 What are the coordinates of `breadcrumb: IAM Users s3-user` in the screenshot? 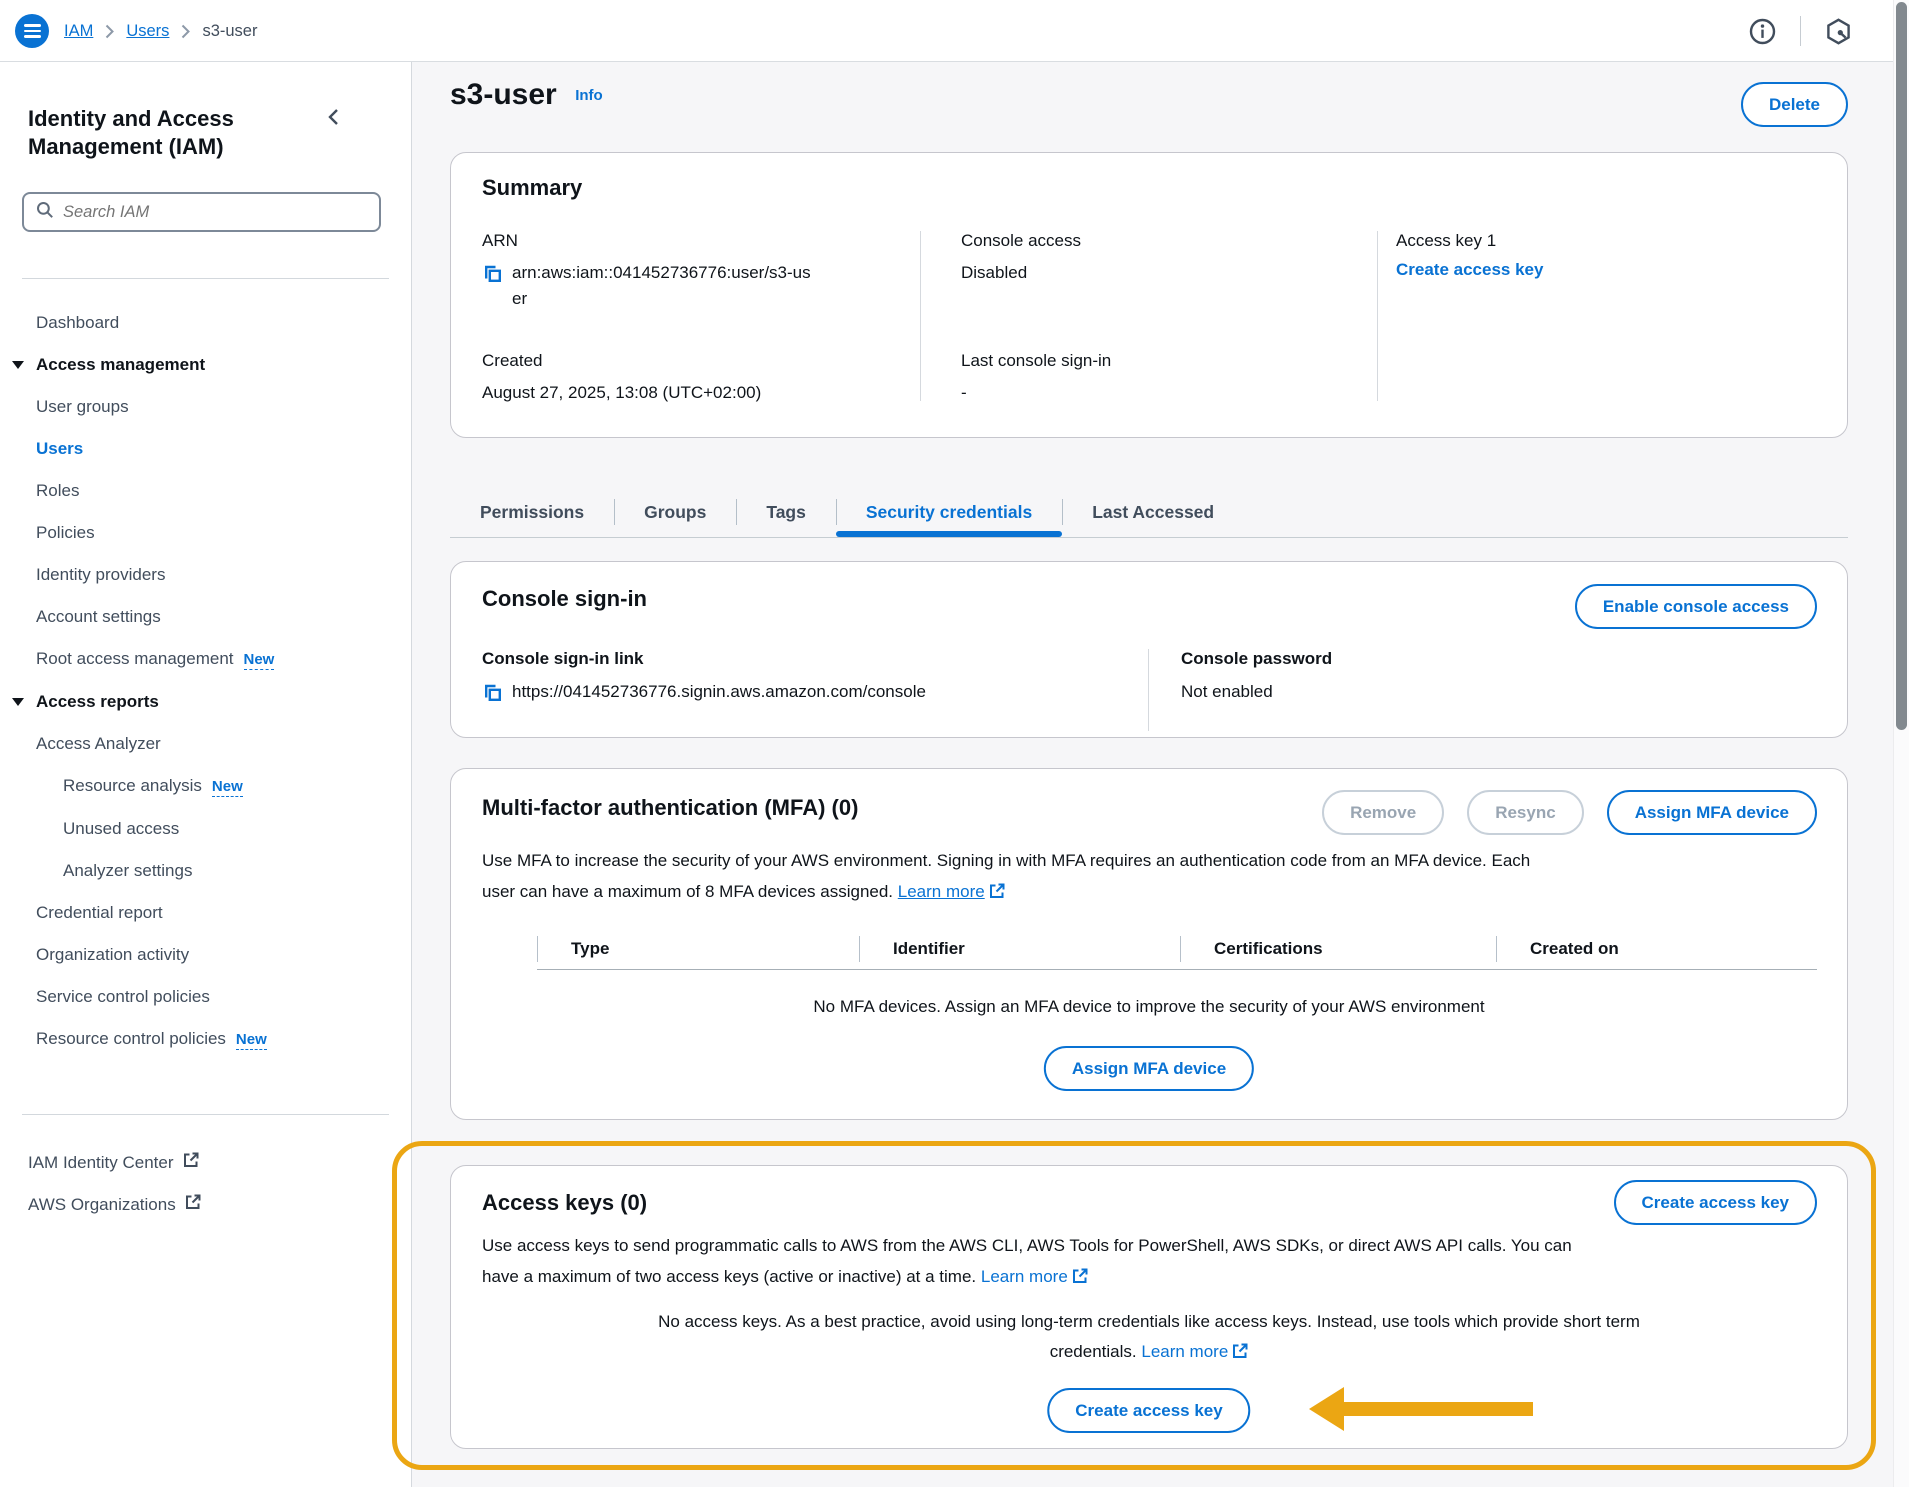 It's located at (160, 31).